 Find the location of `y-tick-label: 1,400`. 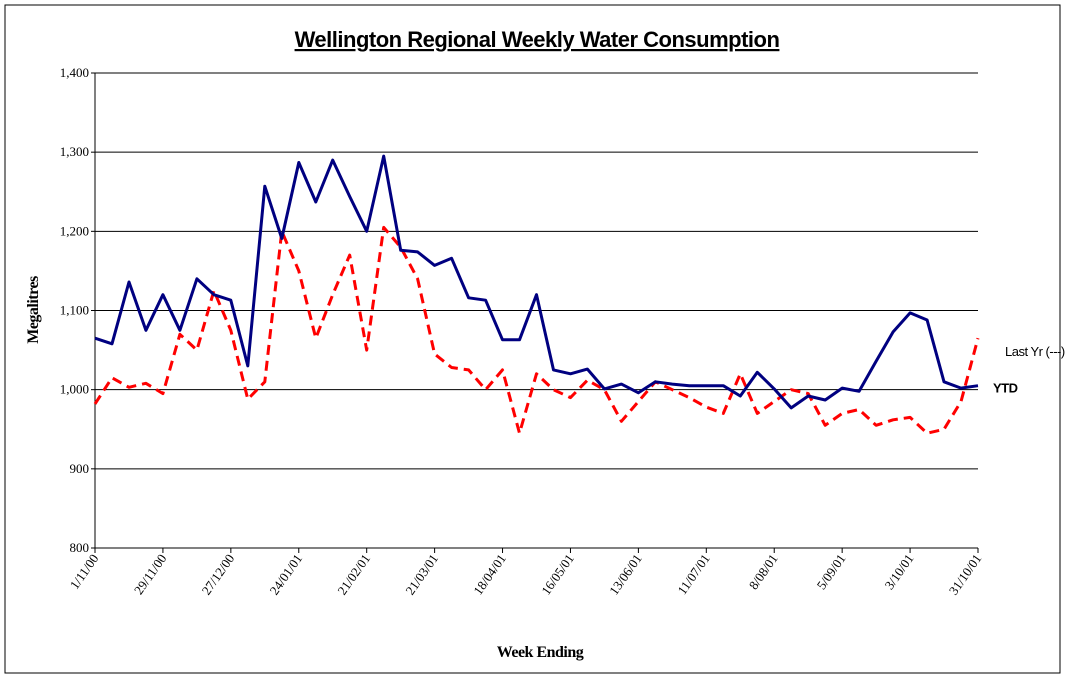

y-tick-label: 1,400 is located at coordinates (74, 72).